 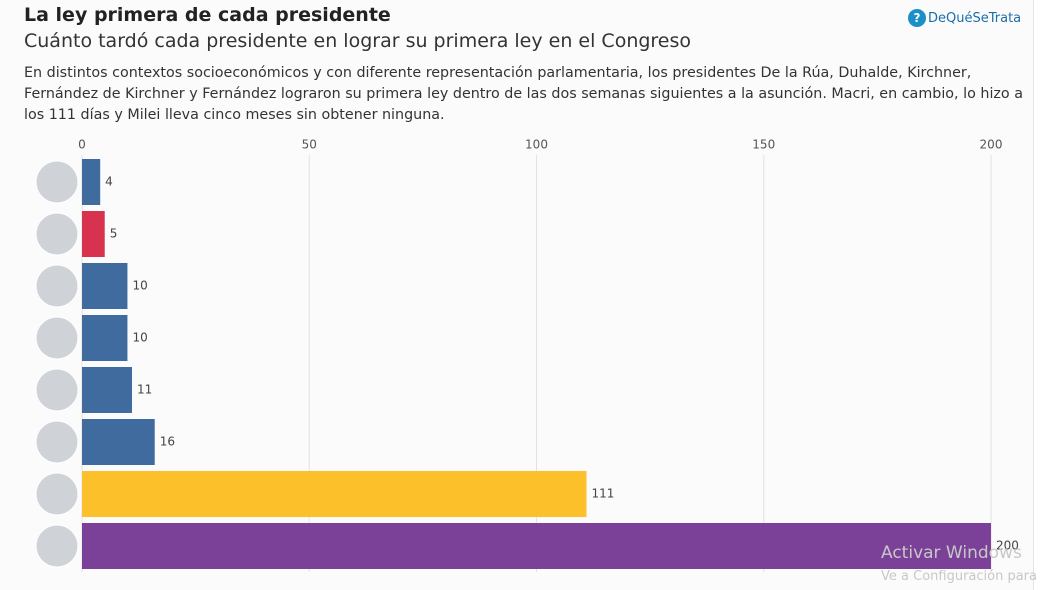 What do you see at coordinates (917, 18) in the screenshot?
I see `logo-icon: ?` at bounding box center [917, 18].